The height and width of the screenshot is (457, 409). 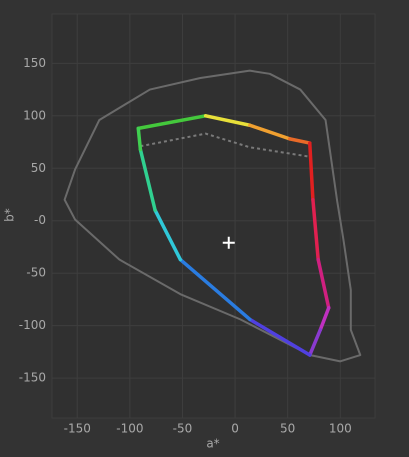 I want to click on x-tick-label: 100, so click(x=340, y=429).